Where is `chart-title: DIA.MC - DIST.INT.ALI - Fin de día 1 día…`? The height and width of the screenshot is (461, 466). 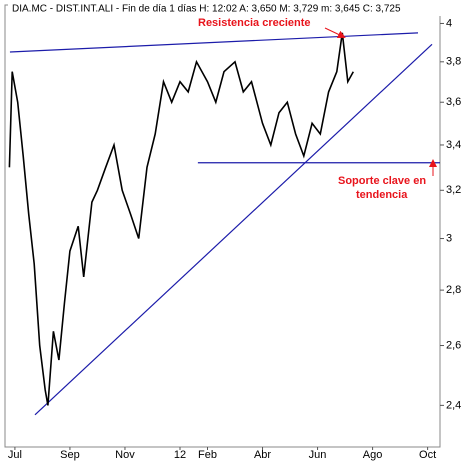
chart-title: DIA.MC - DIST.INT.ALI - Fin de día 1 día… is located at coordinates (206, 9).